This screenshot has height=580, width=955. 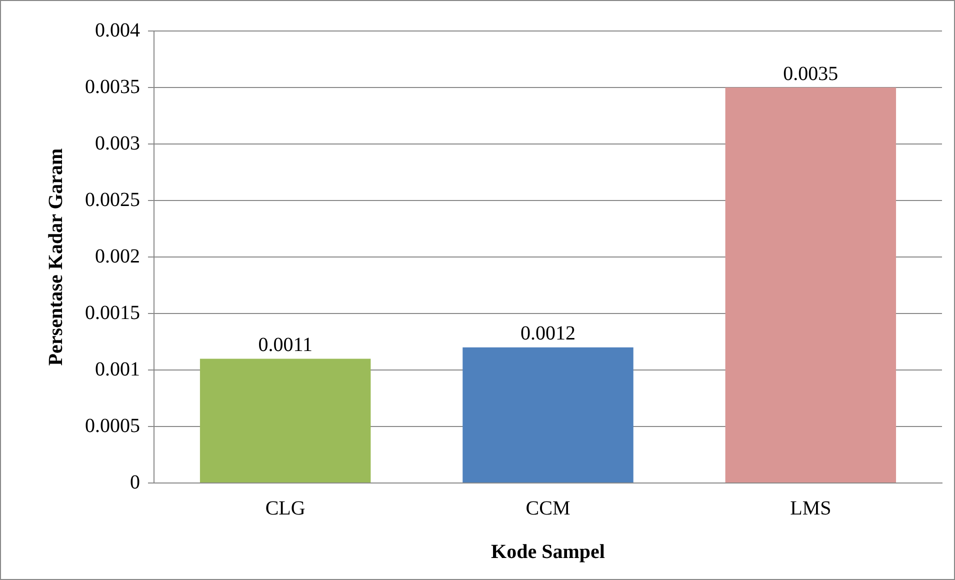 What do you see at coordinates (112, 313) in the screenshot?
I see `y-tick-label: 0.0015` at bounding box center [112, 313].